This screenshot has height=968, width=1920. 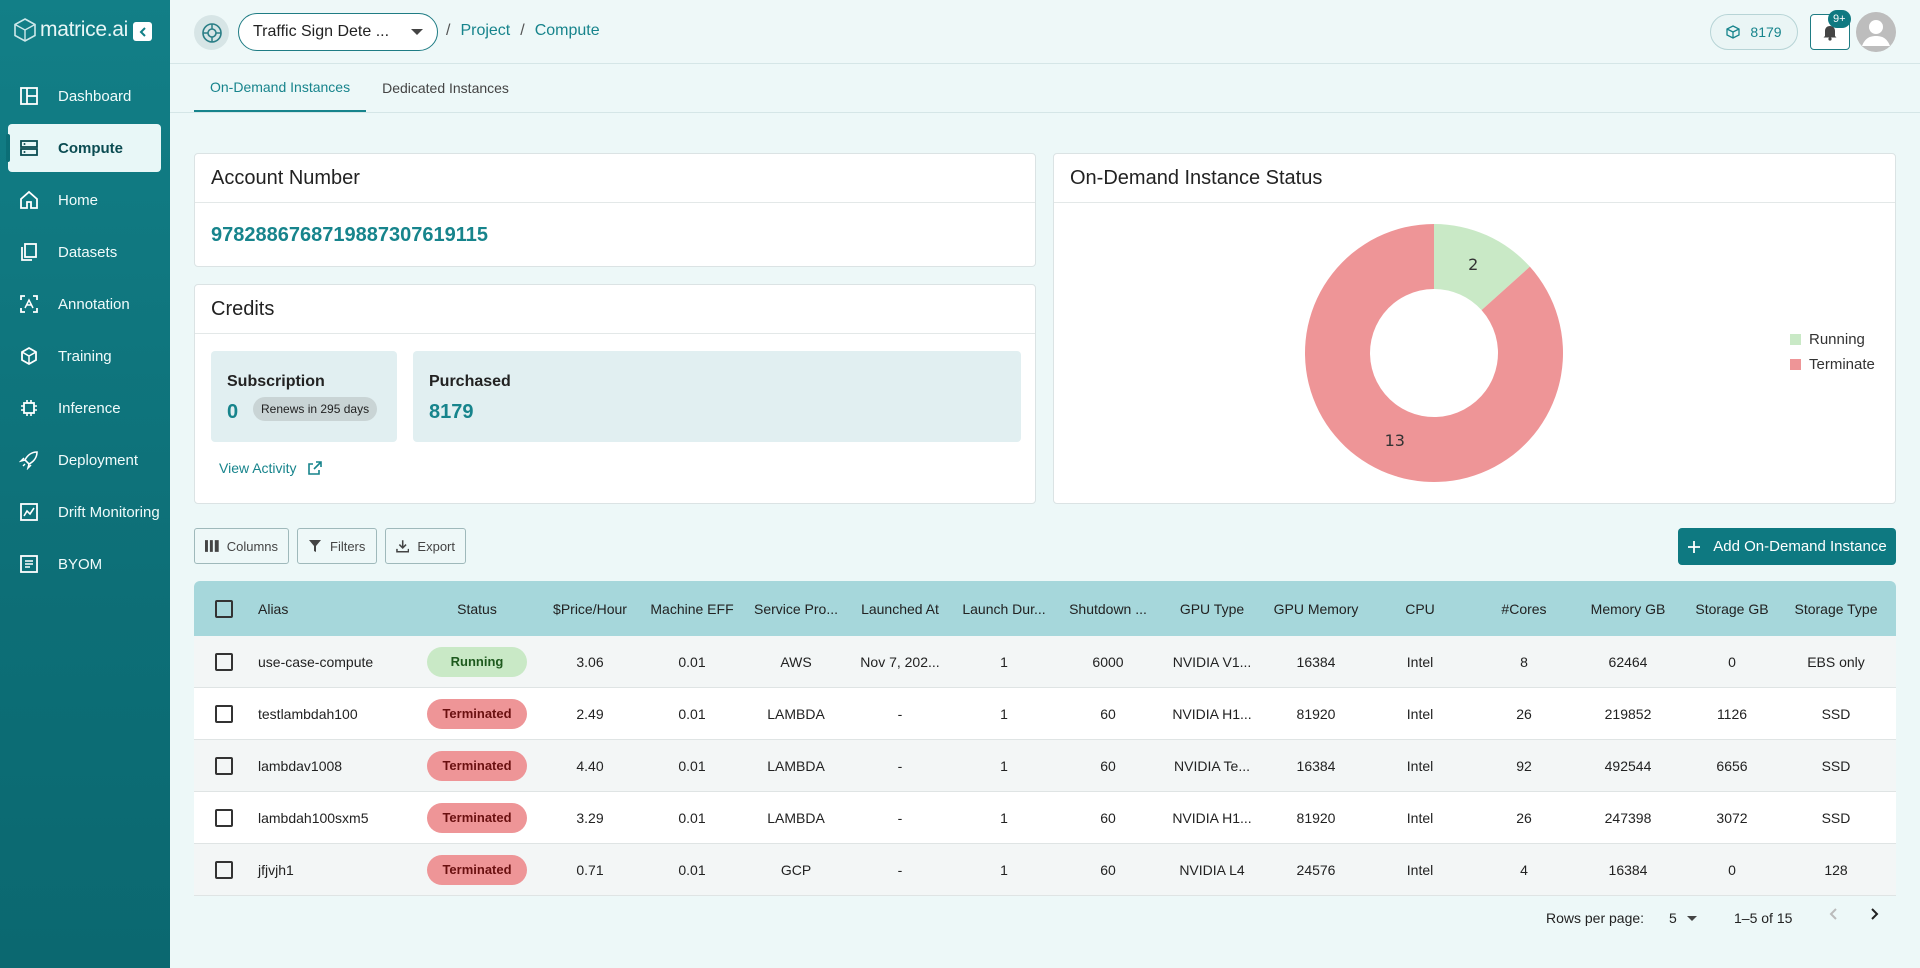 I want to click on cpu-cell: Intel, so click(x=1420, y=765).